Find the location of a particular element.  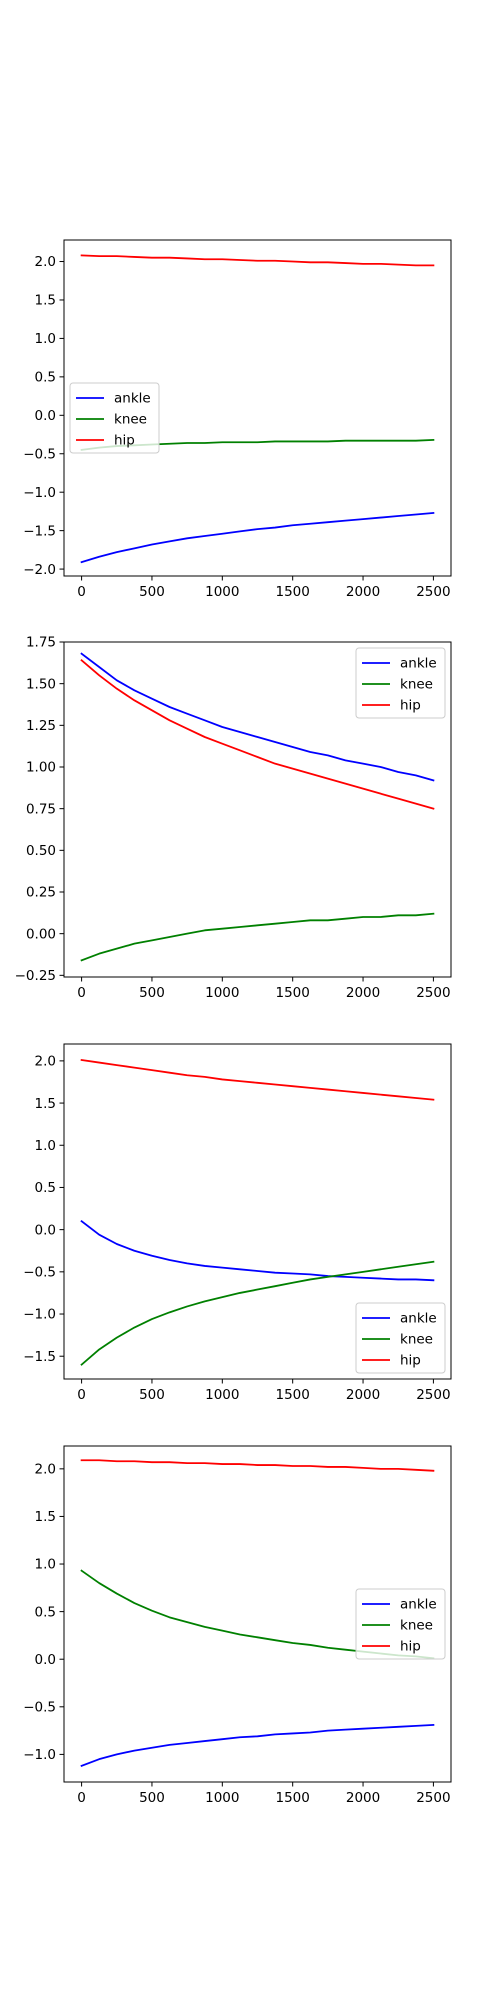

y-tick-label: −0.25 is located at coordinates (35, 976).